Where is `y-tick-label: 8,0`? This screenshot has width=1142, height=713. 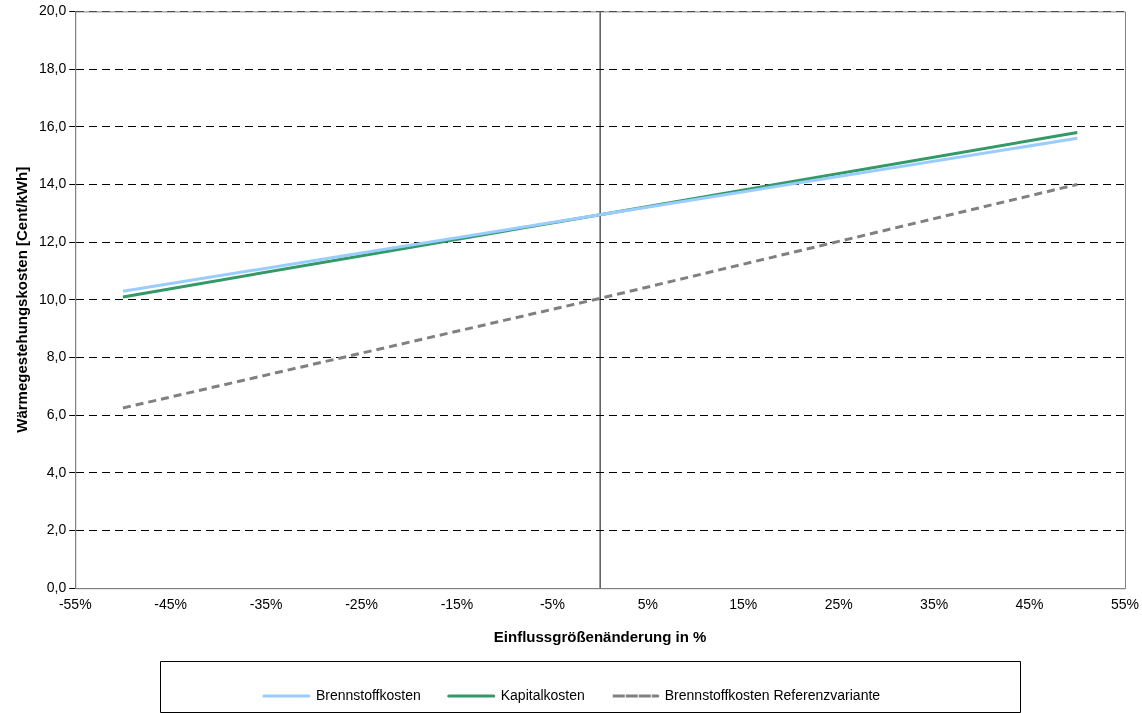
y-tick-label: 8,0 is located at coordinates (56, 356).